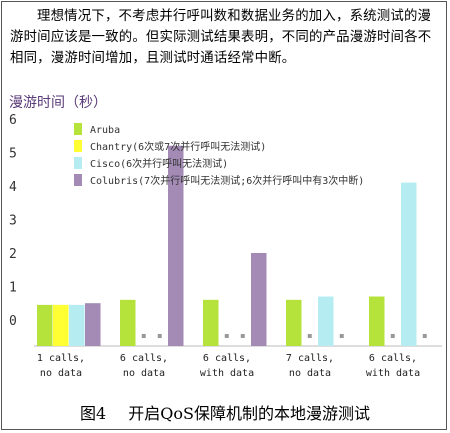  Describe the element at coordinates (159, 163) in the screenshot. I see `legend-label: Cisco(6次并行呼叫无法测试)` at that location.